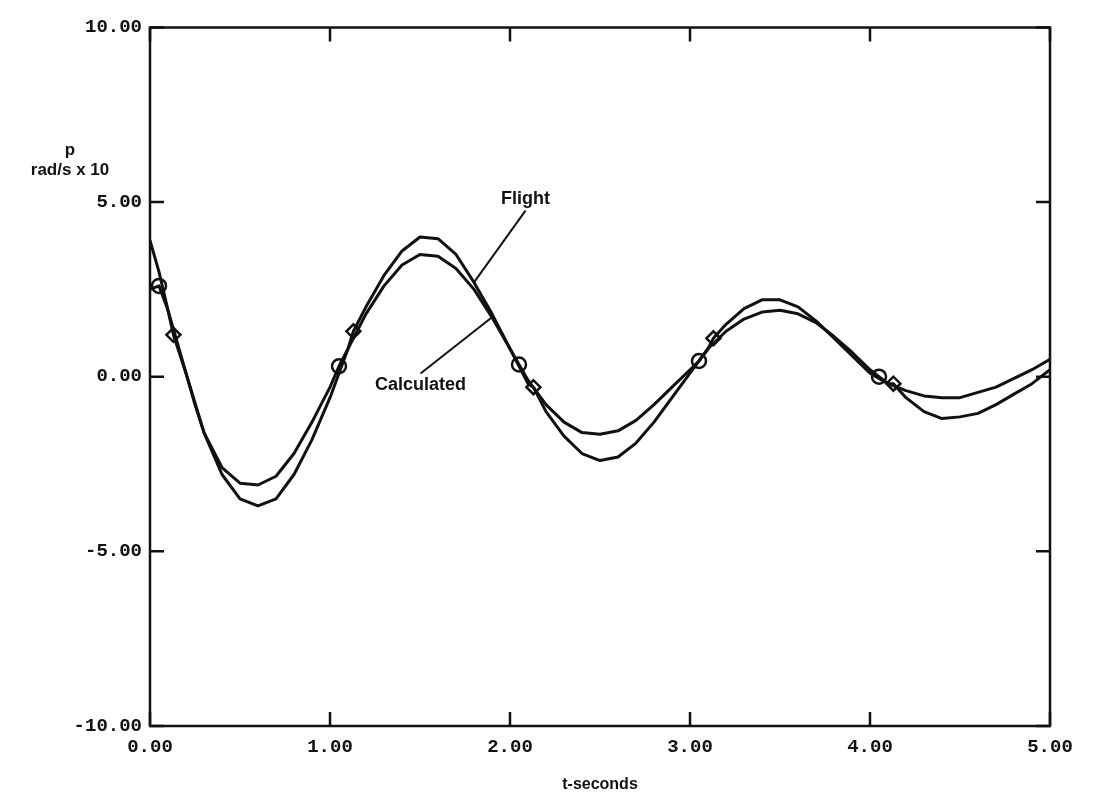  Describe the element at coordinates (119, 376) in the screenshot. I see `y-tick-label: 0.00` at that location.